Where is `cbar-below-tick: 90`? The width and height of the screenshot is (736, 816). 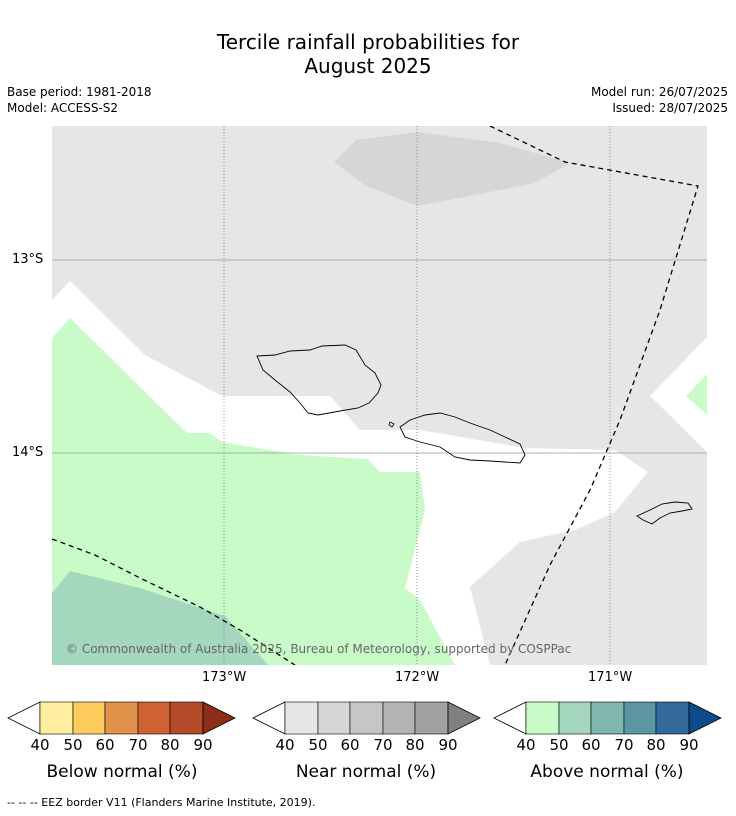
cbar-below-tick: 90 is located at coordinates (203, 745).